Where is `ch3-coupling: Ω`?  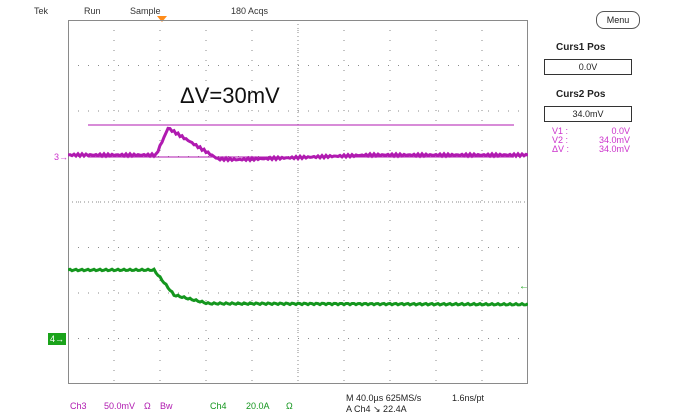
ch3-coupling: Ω is located at coordinates (147, 406).